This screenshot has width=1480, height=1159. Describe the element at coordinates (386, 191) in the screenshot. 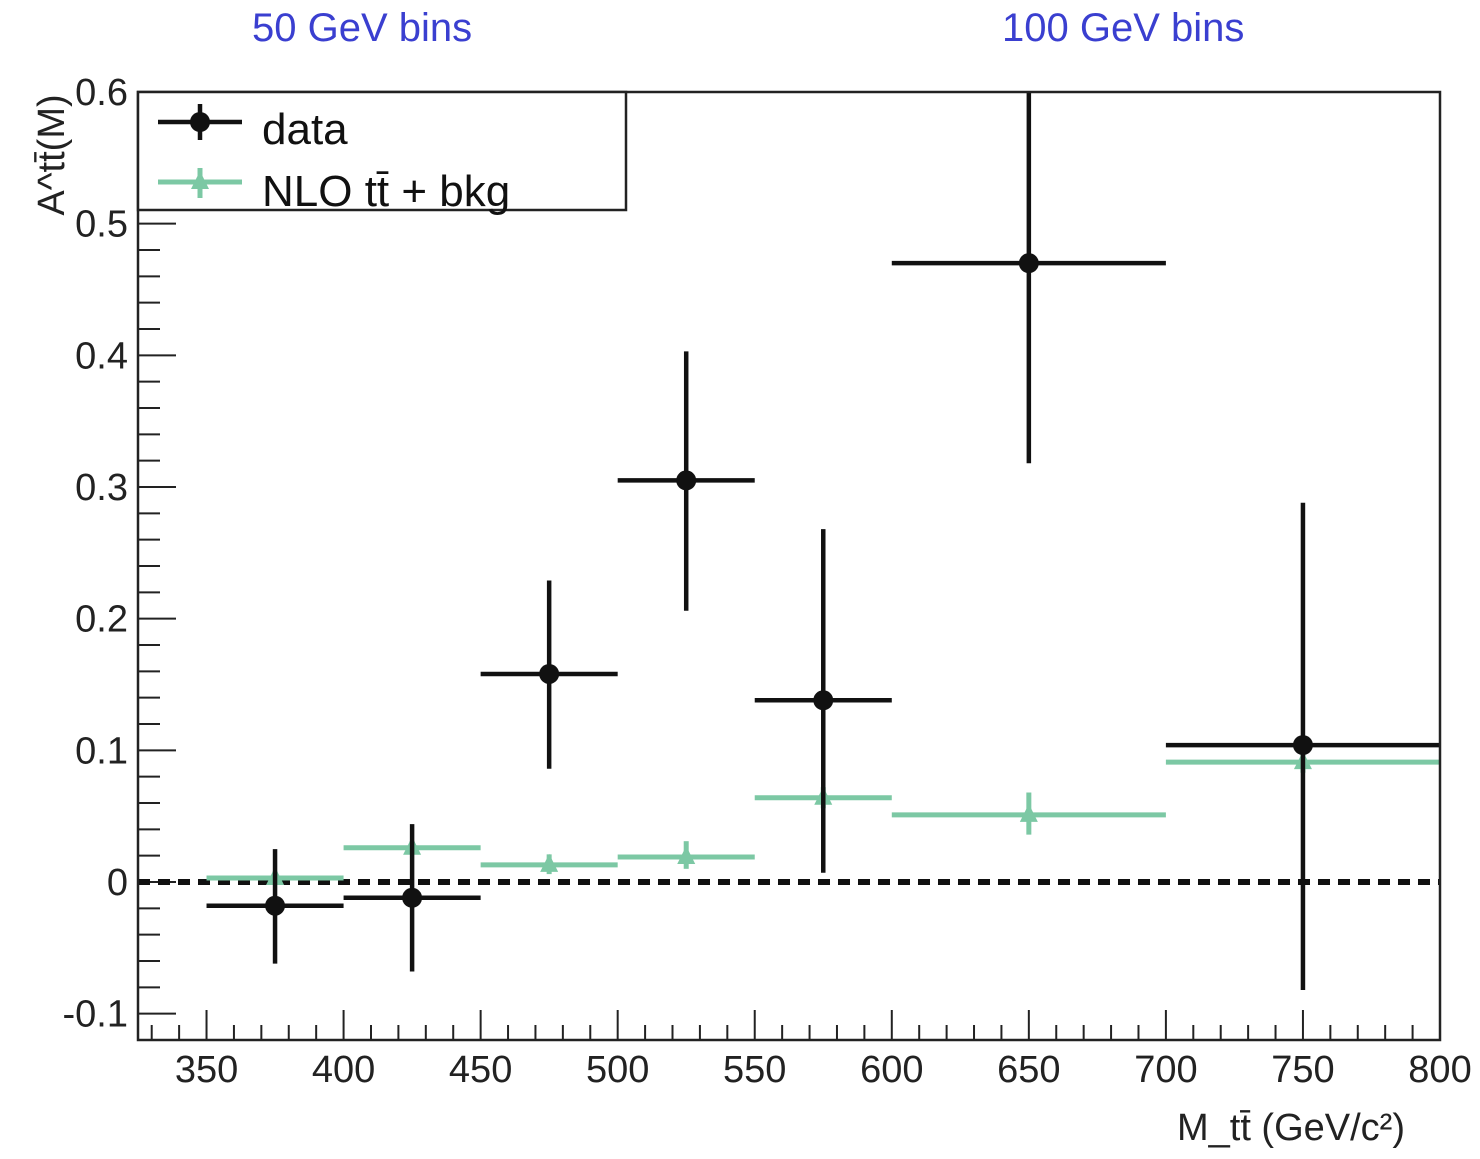

I see `legend-nlo-label: NLO tt̄ + bkg` at that location.